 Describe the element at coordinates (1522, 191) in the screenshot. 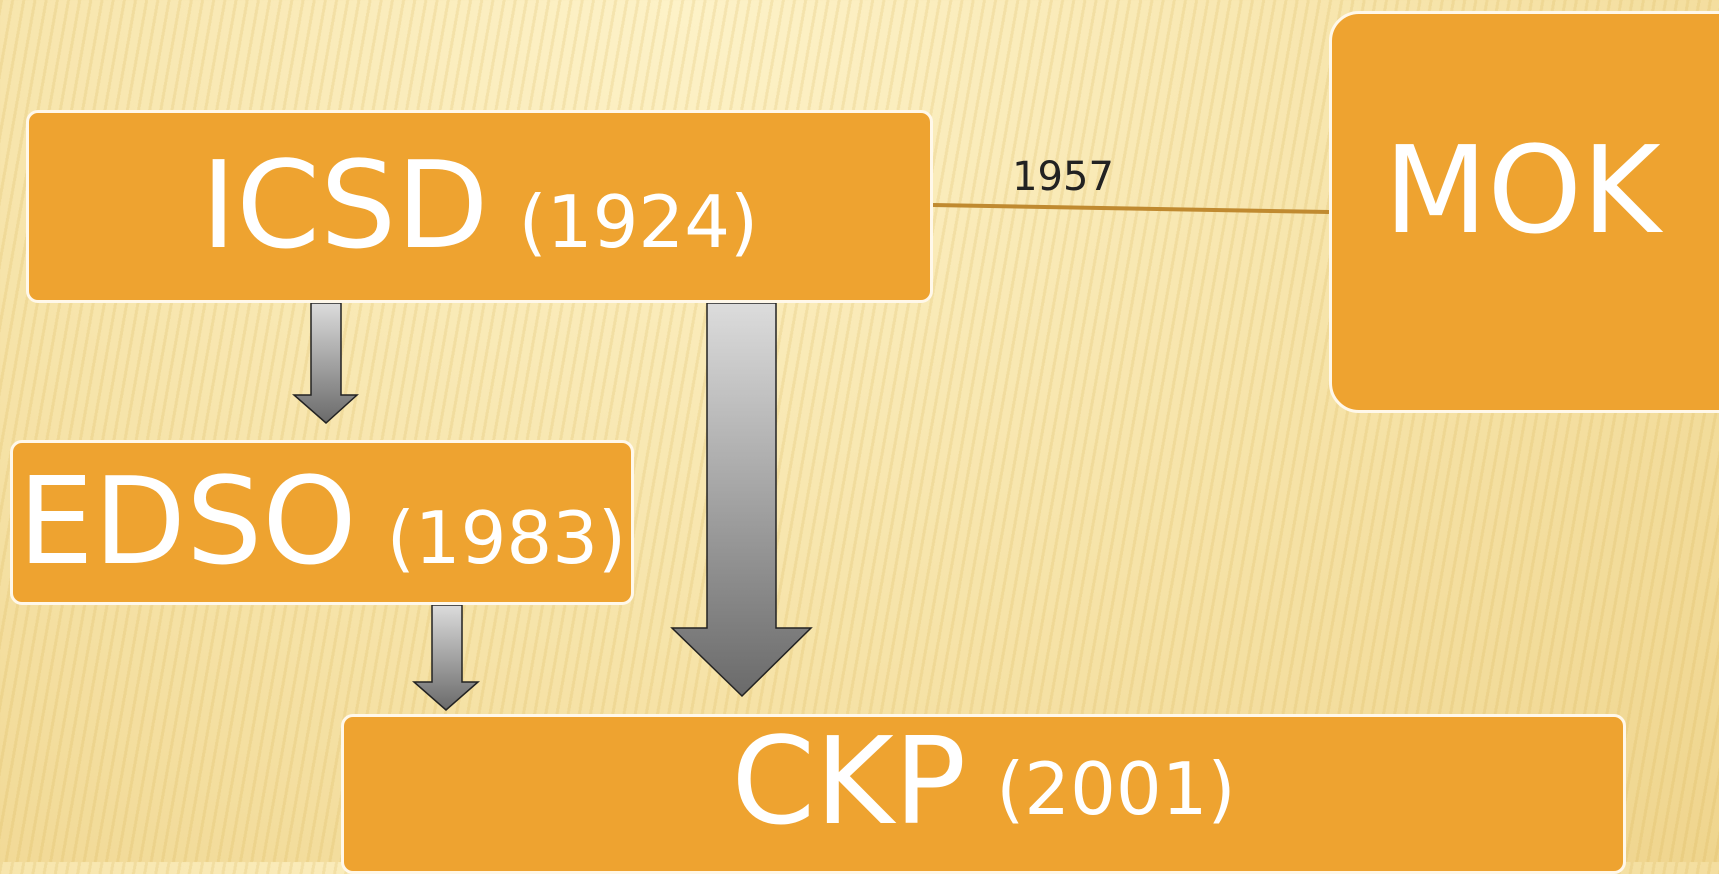

I see `node-label: MOK` at that location.